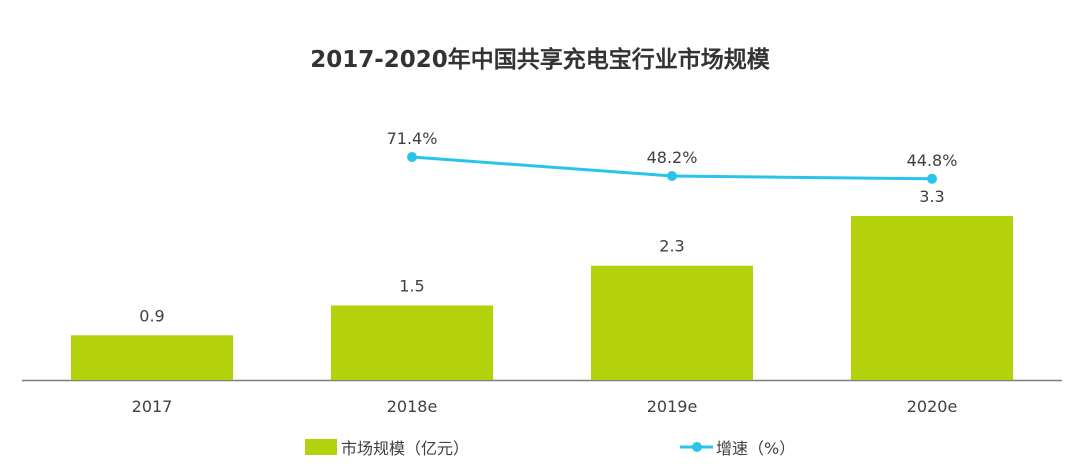  I want to click on x-tick-labels: 2017 2018e 2019e 2020e, so click(545, 406).